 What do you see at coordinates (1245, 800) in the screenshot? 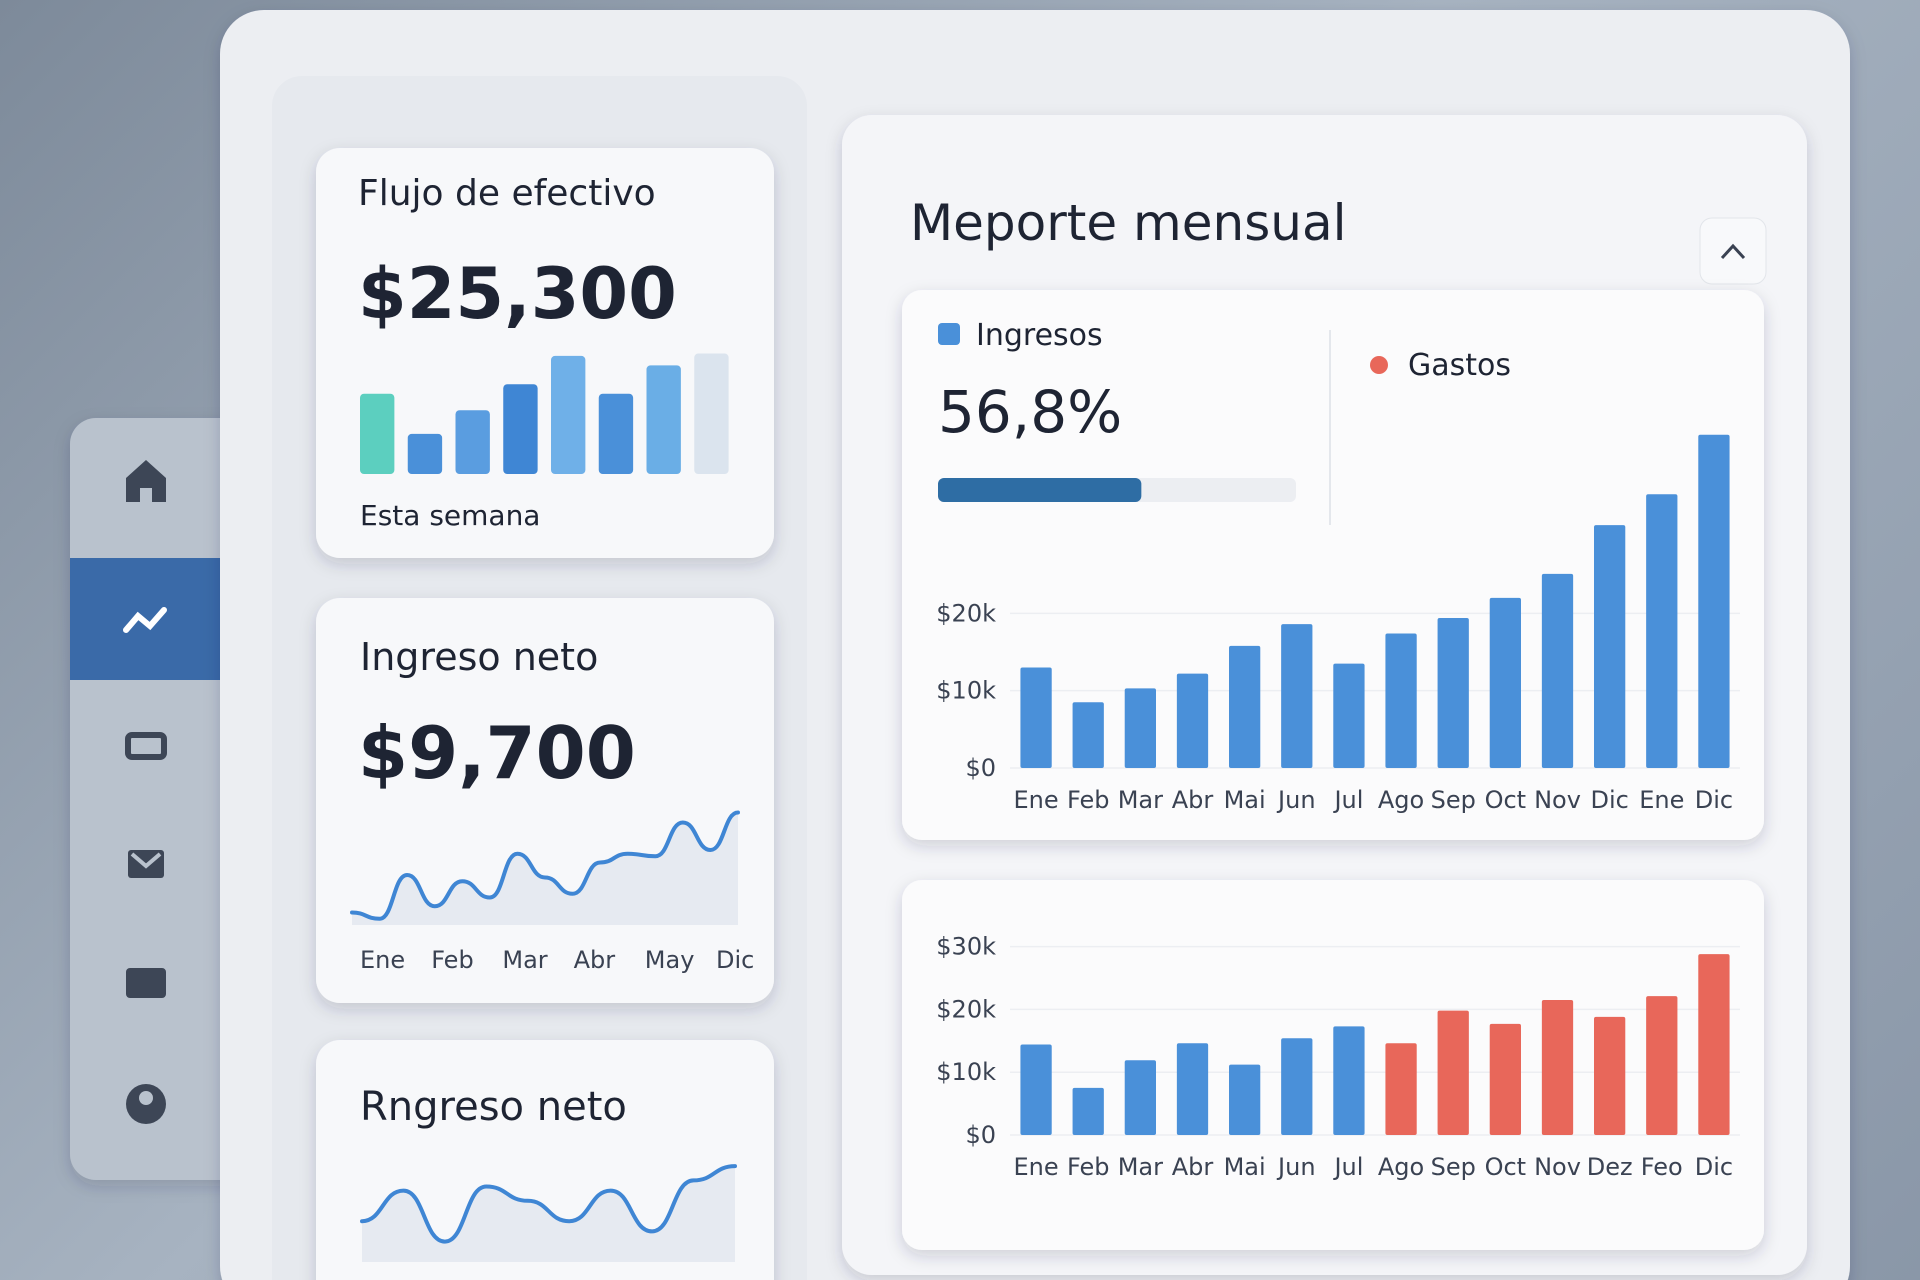
I see `x-tick-label: Mai` at bounding box center [1245, 800].